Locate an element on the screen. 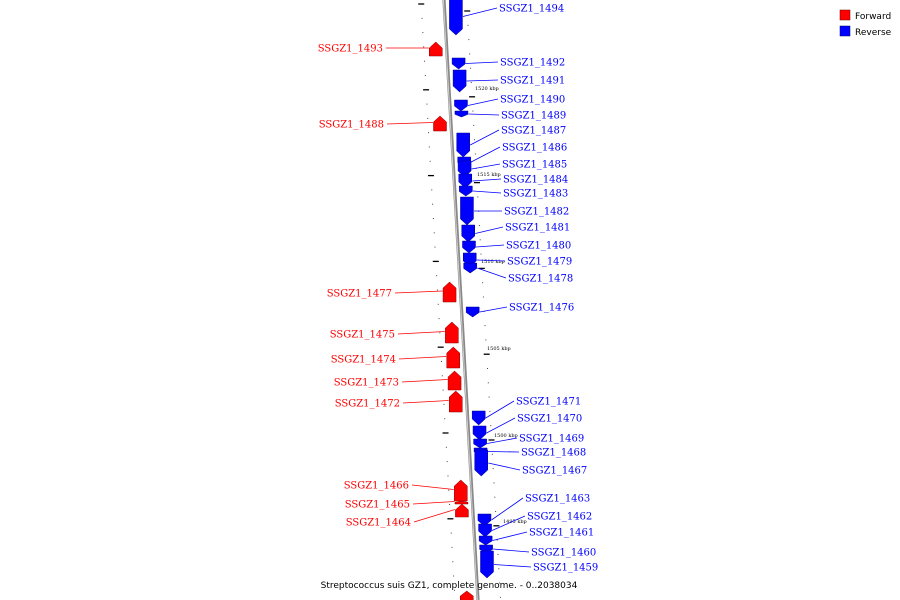 This screenshot has height=600, width=900. gene-label: SSGZ1_1474 is located at coordinates (363, 360).